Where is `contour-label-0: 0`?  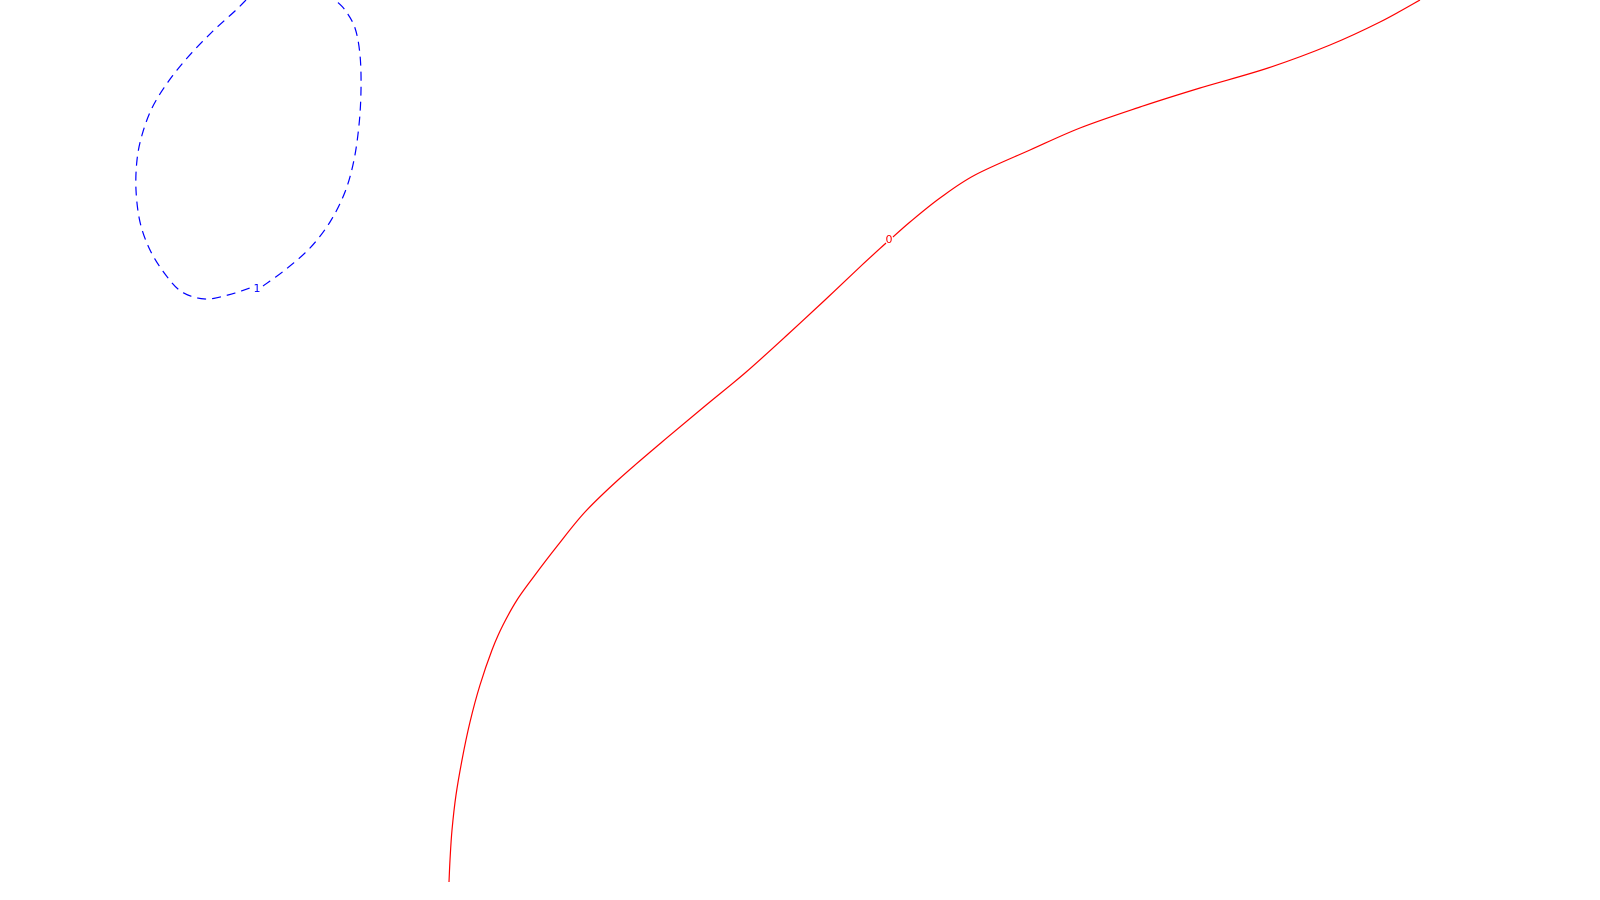 contour-label-0: 0 is located at coordinates (889, 239).